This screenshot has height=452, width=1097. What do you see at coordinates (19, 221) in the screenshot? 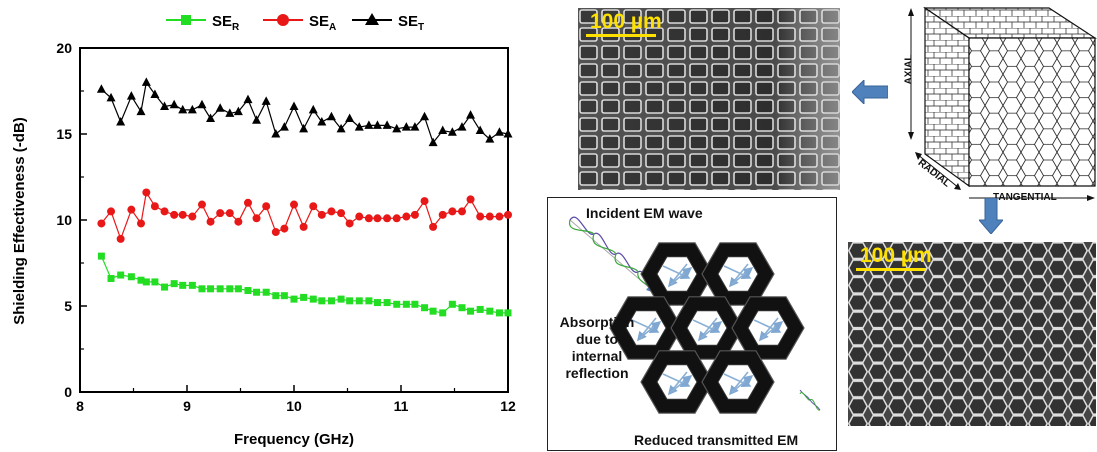
I see `y-axis-label: Shielding Effectiveness (-dB)` at bounding box center [19, 221].